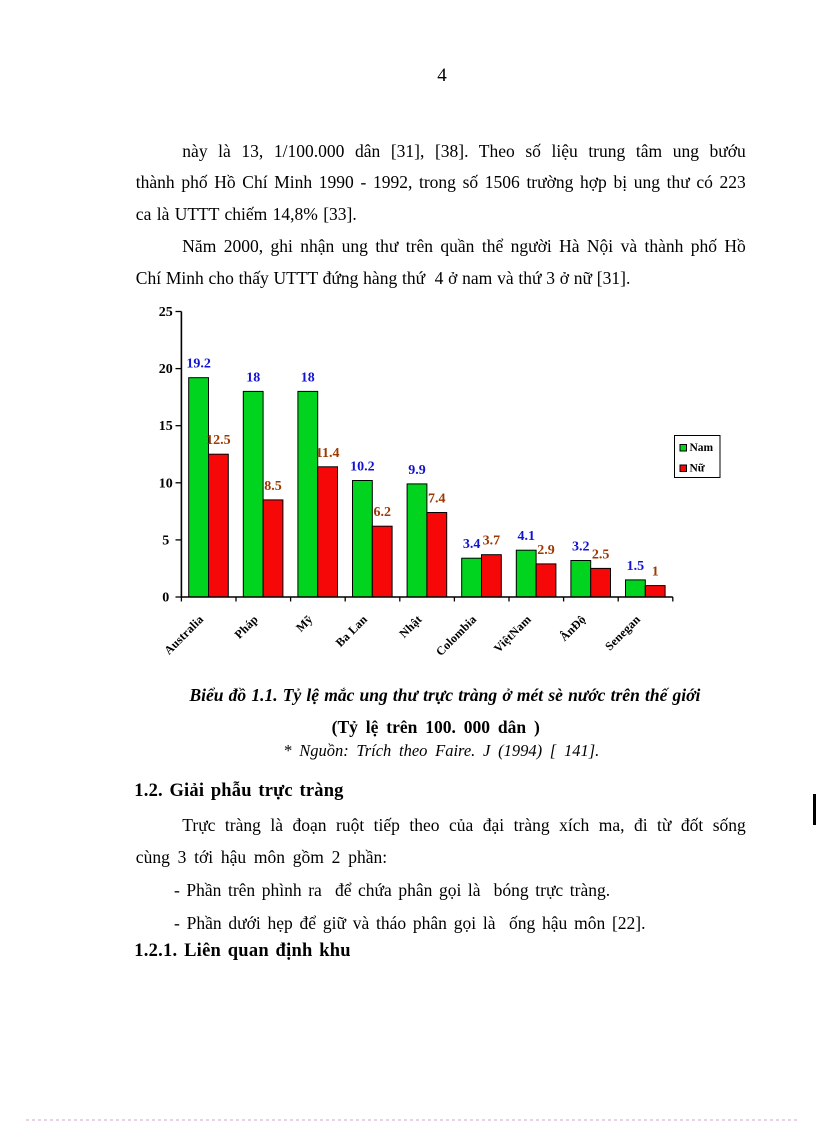 The width and height of the screenshot is (816, 1123). What do you see at coordinates (581, 547) in the screenshot?
I see `svg-text: 3.2` at bounding box center [581, 547].